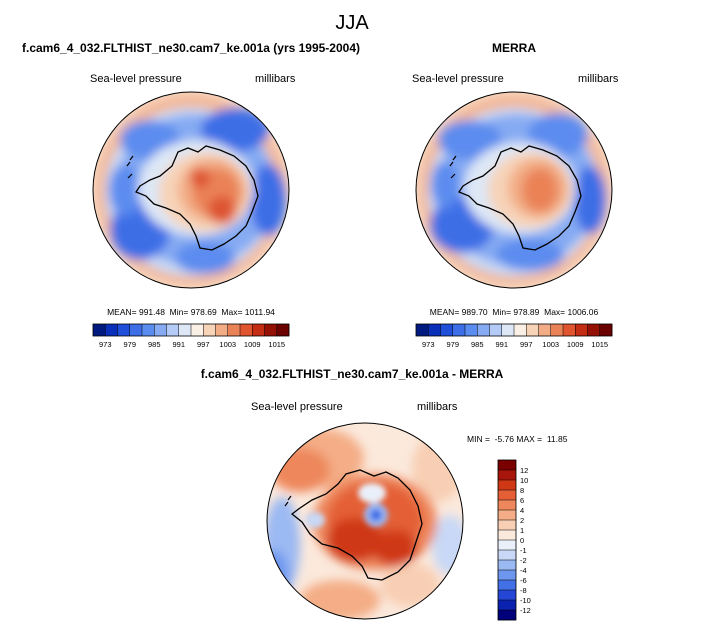 The height and width of the screenshot is (631, 705). What do you see at coordinates (452, 344) in the screenshot?
I see `panel-merra-colorbar-tick-label: 979` at bounding box center [452, 344].